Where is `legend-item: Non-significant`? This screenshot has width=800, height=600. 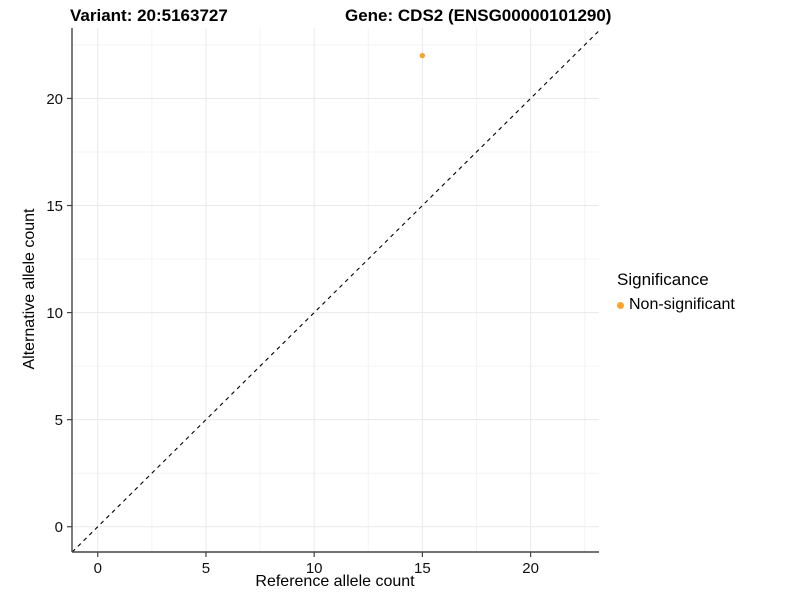
legend-item: Non-significant is located at coordinates (676, 305).